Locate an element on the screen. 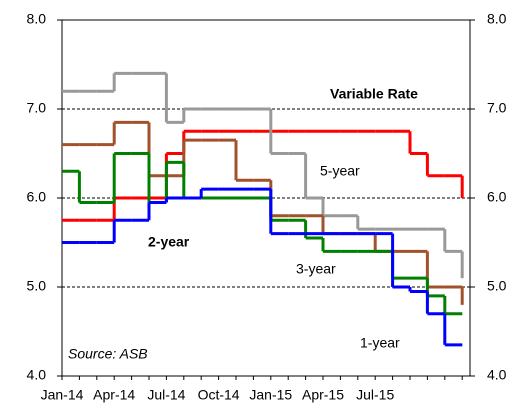 This screenshot has width=514, height=407. x-tick-label: Jul-15 is located at coordinates (375, 395).